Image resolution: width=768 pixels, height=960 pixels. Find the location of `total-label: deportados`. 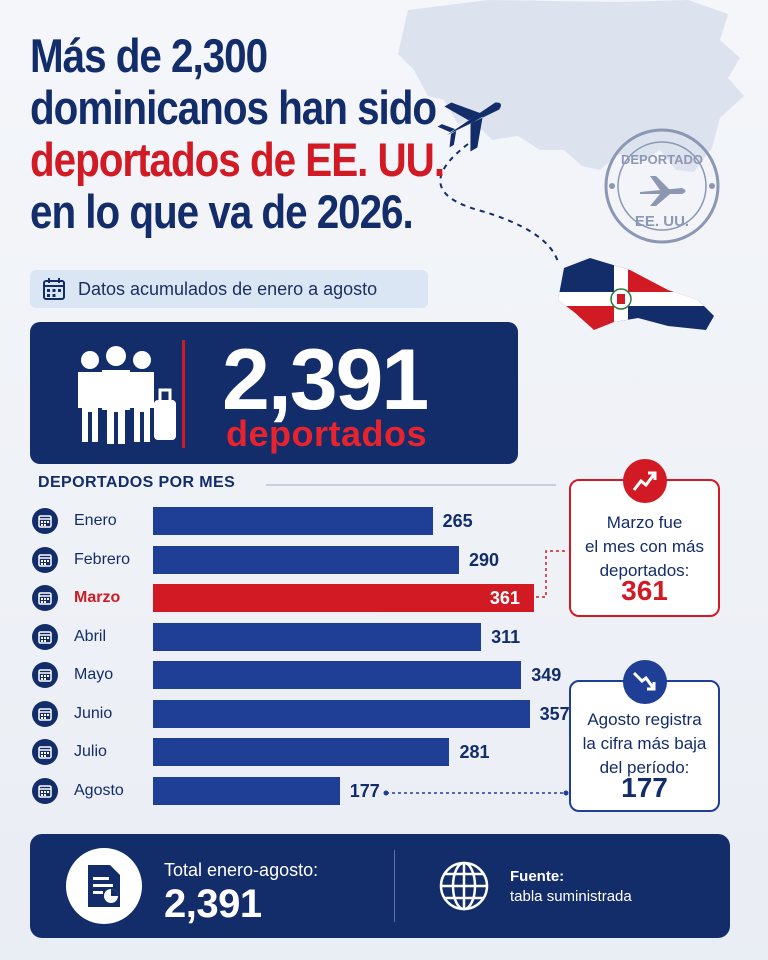

total-label: deportados is located at coordinates (327, 433).